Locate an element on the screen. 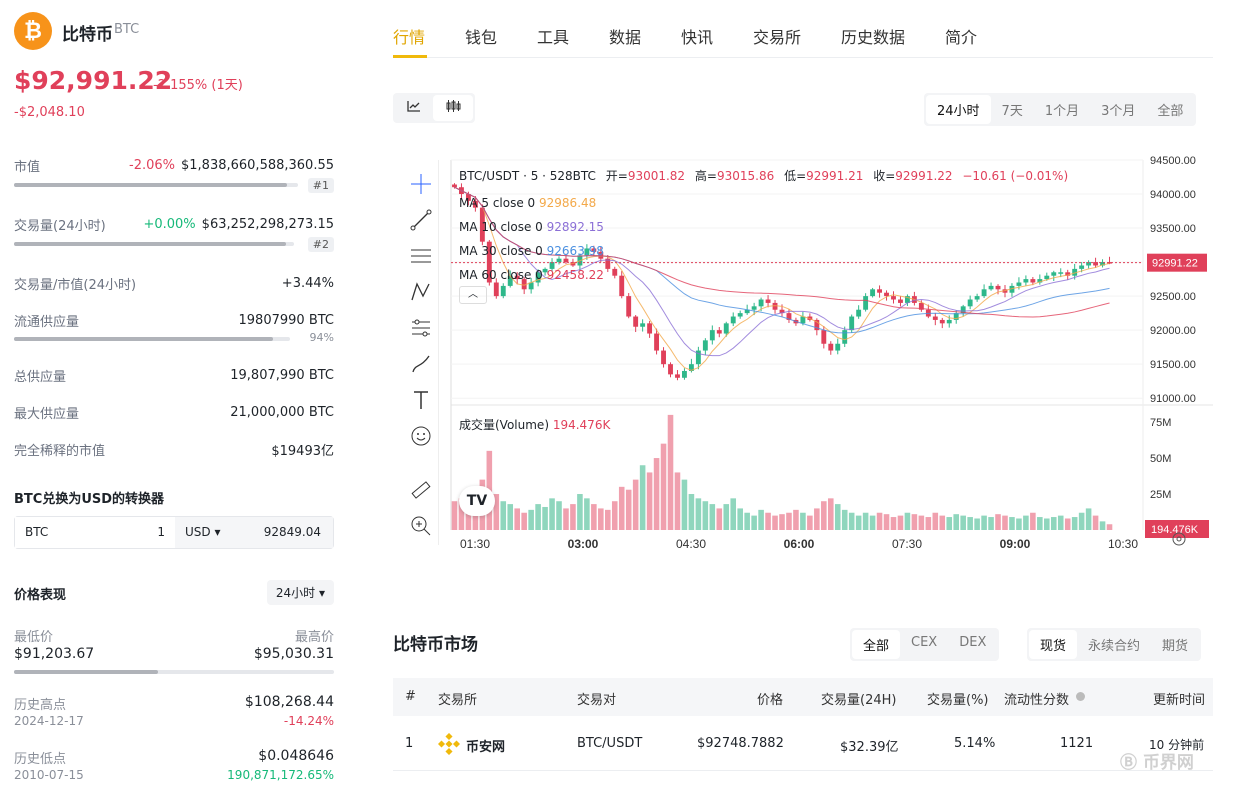  period-all: 全部 is located at coordinates (1170, 111).